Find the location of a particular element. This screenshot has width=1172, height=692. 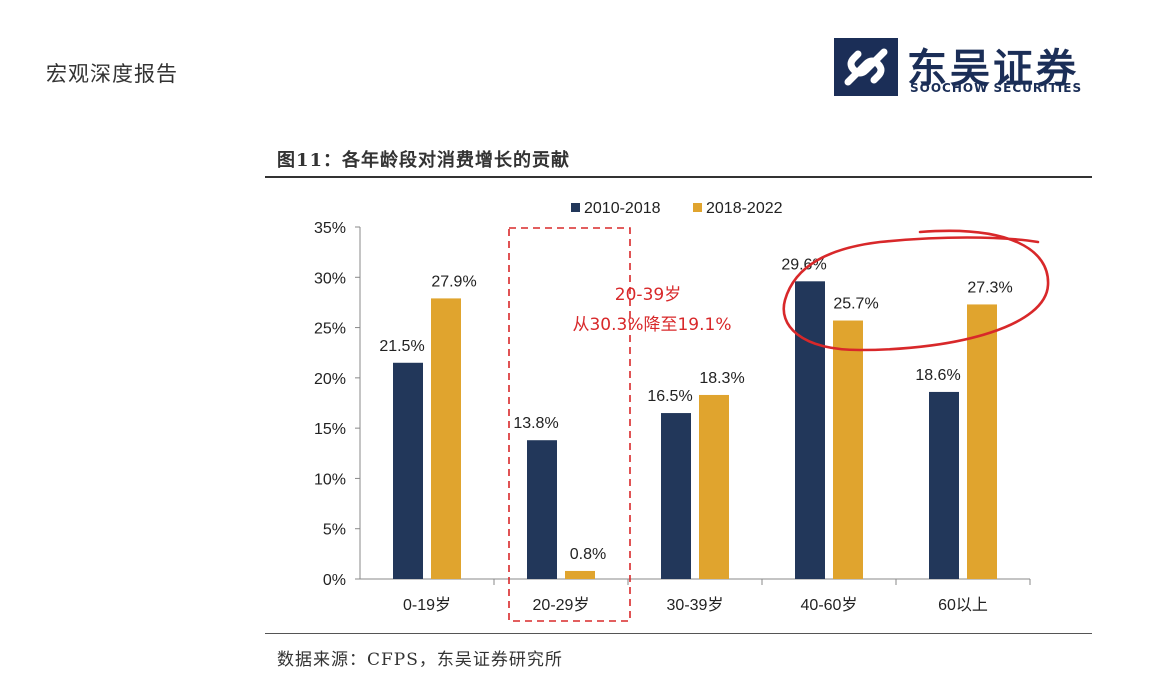

y-tick-label: 20% is located at coordinates (330, 379).